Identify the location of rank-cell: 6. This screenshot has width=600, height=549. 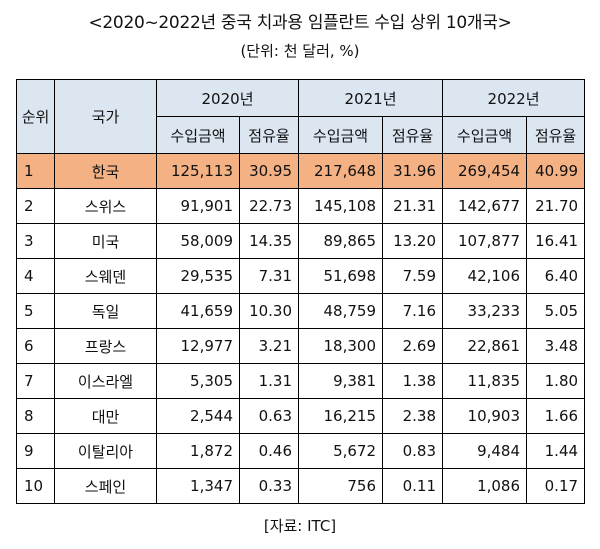
(35, 346).